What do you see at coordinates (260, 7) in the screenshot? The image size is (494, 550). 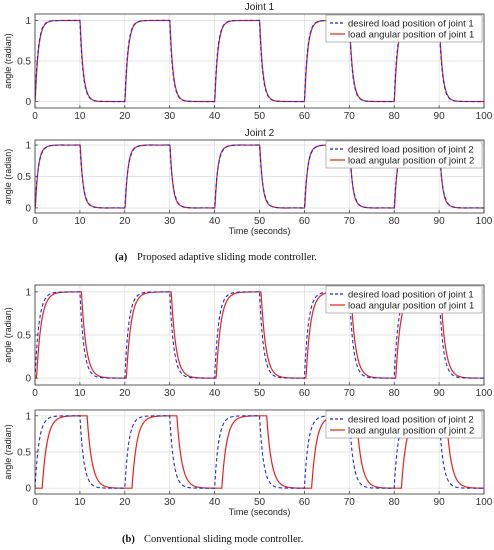 I see `chart-title: Joint 1` at bounding box center [260, 7].